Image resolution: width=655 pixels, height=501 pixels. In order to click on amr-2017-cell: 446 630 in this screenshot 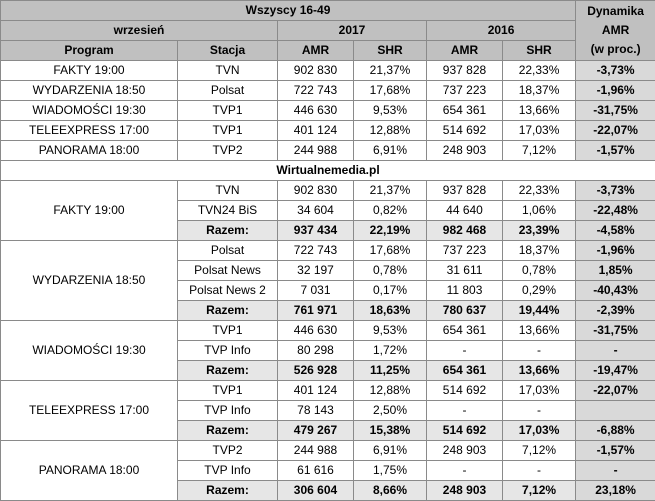, I will do `click(315, 330)`.